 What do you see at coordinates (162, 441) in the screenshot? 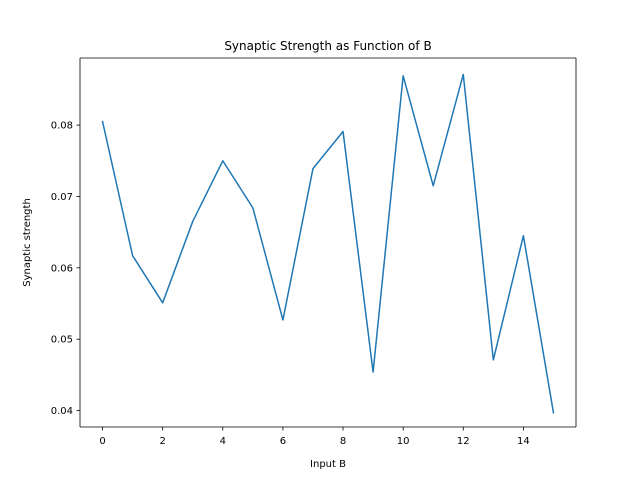
I see `x-tick-label: 2` at bounding box center [162, 441].